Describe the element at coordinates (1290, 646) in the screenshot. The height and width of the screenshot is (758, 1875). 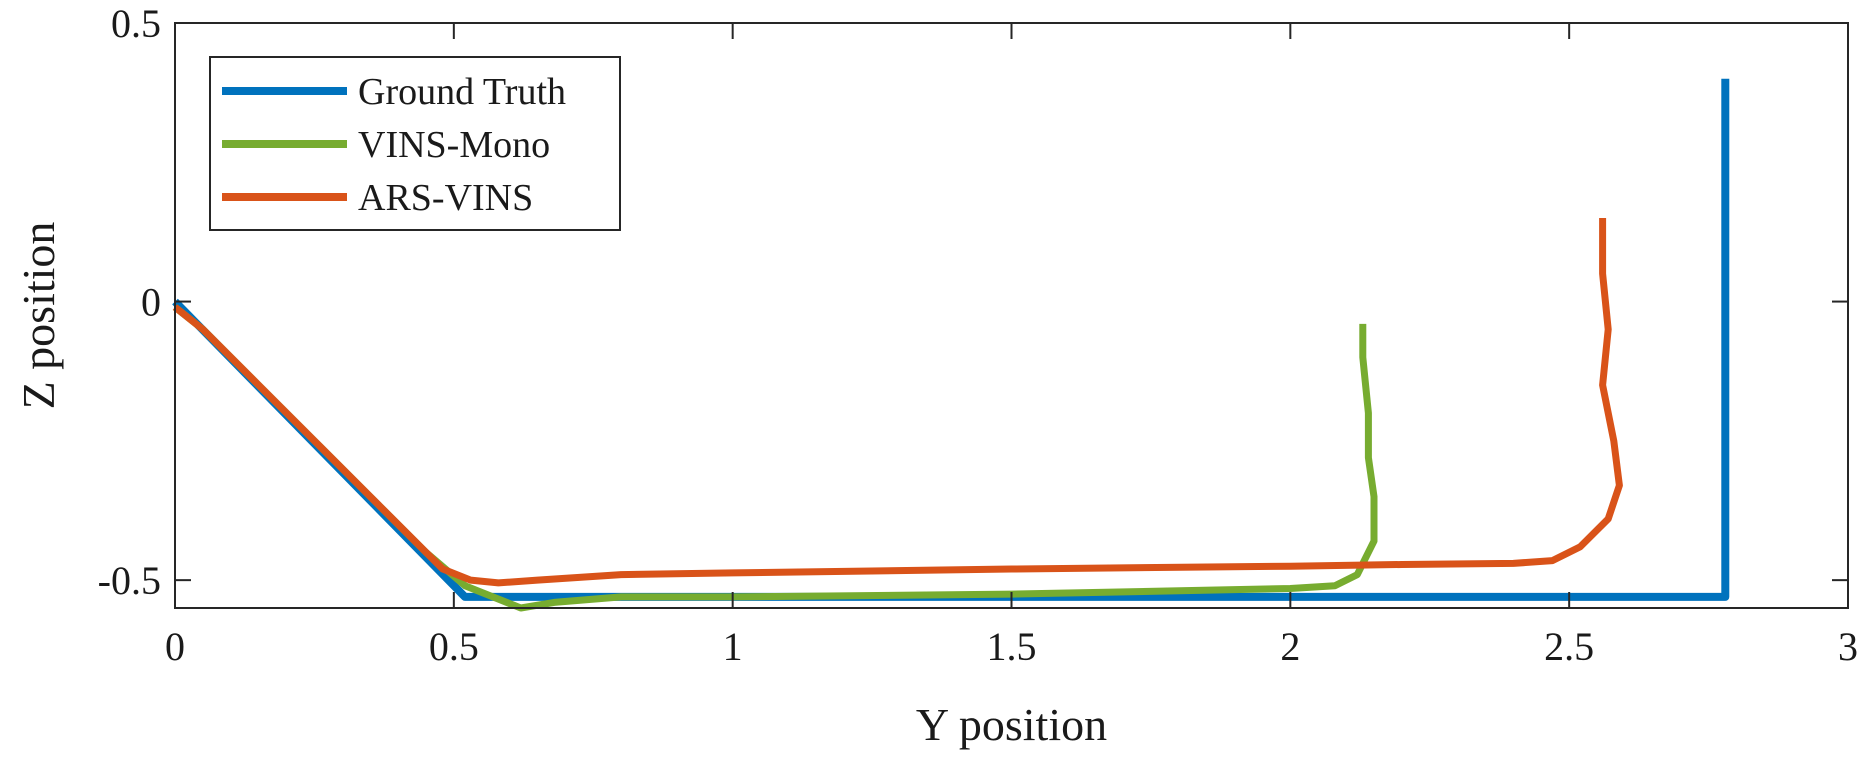
I see `x-tick-label: 2` at that location.